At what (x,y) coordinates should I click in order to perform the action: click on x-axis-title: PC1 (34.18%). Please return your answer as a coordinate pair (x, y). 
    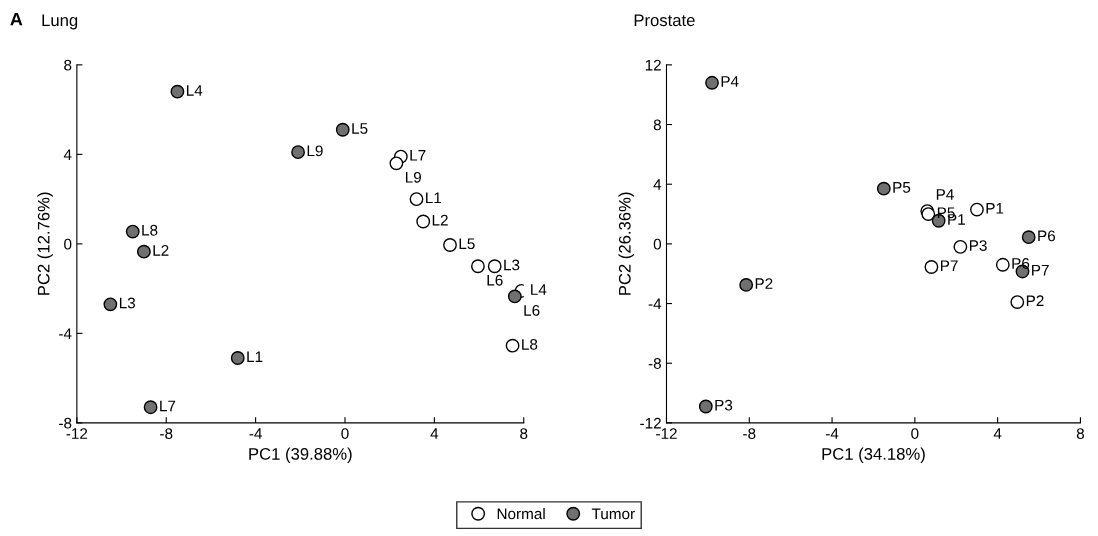
    Looking at the image, I should click on (873, 455).